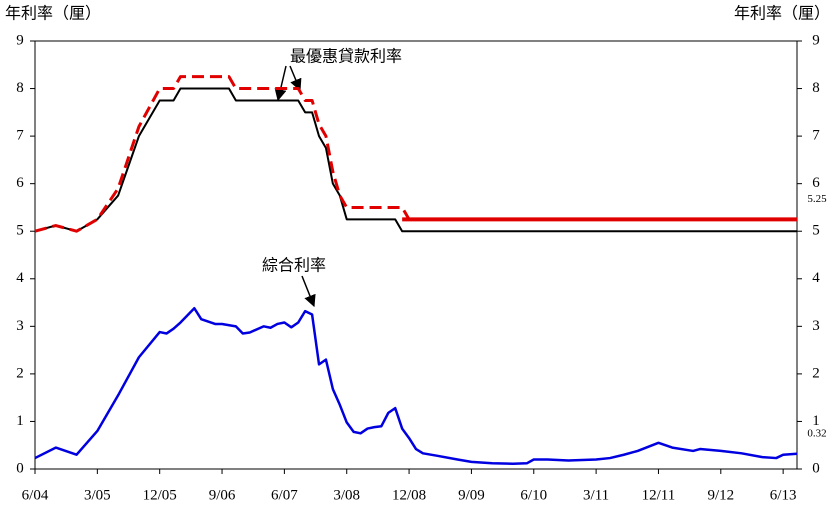  Describe the element at coordinates (346, 495) in the screenshot. I see `x-tick-label: 3/08` at that location.